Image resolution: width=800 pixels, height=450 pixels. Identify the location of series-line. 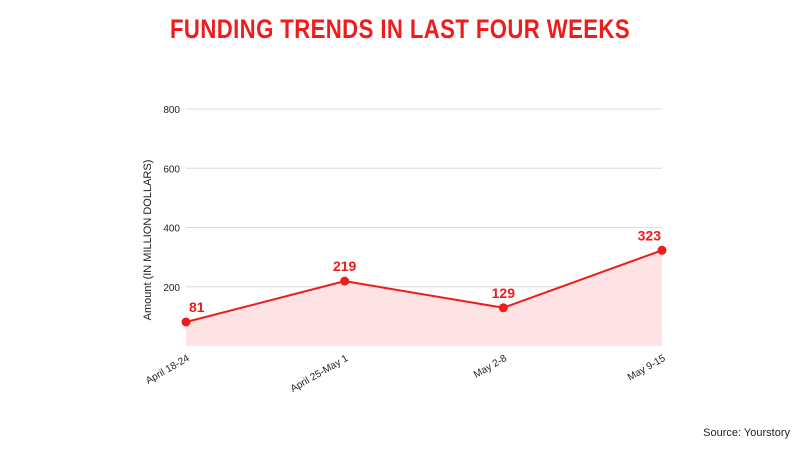
(424, 286).